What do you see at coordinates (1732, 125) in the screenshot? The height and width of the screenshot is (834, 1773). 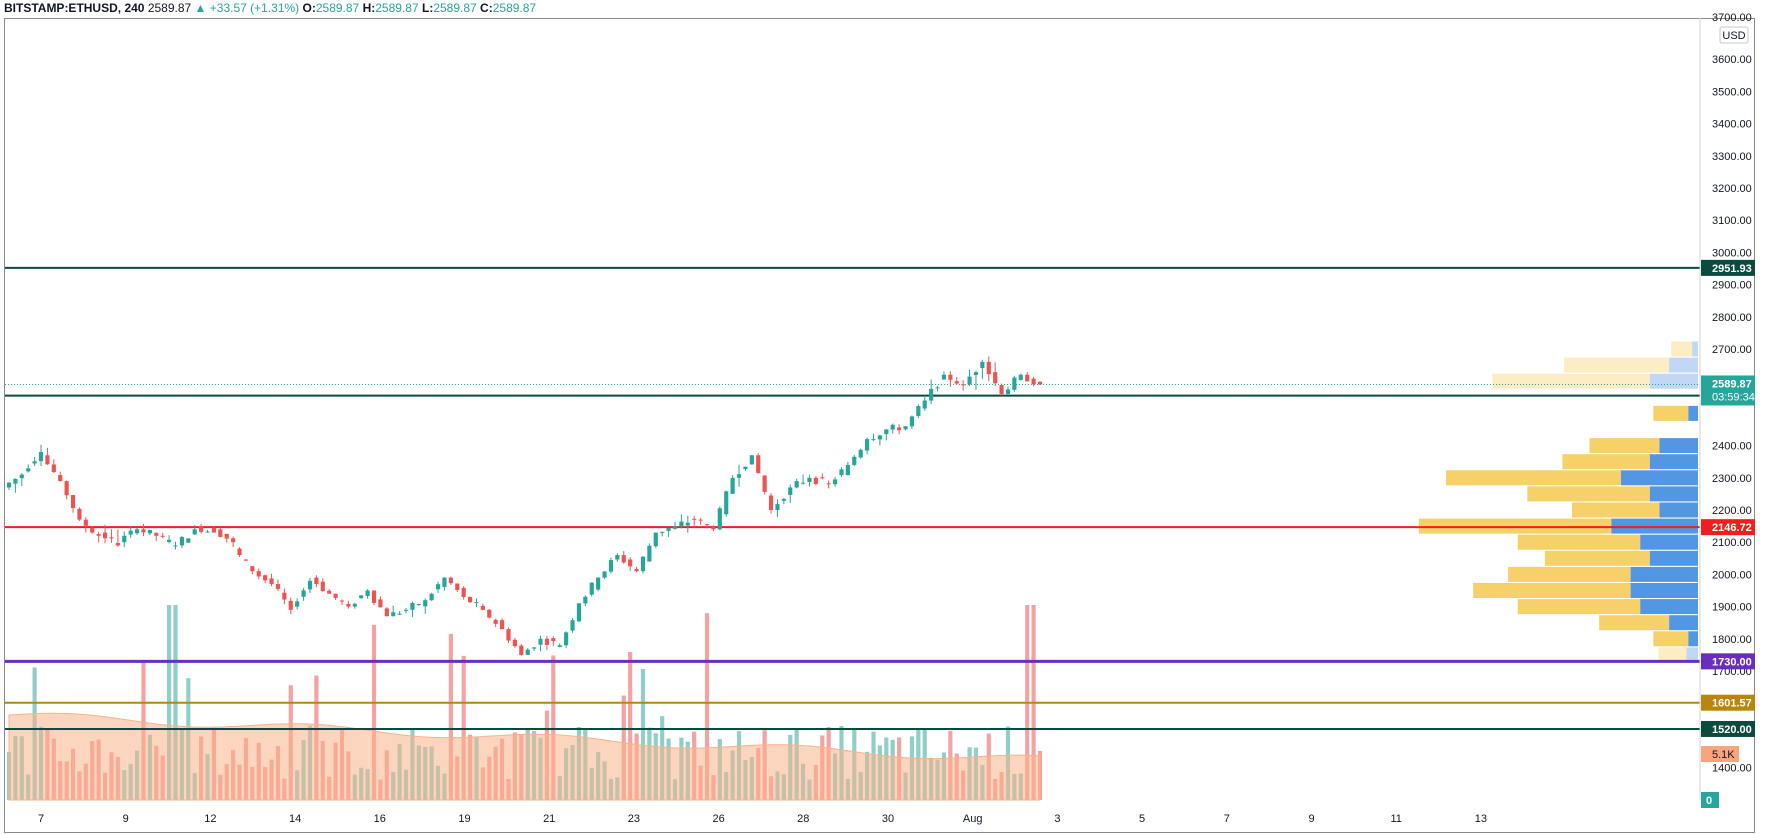 I see `y-tick-label: 3400.00` at bounding box center [1732, 125].